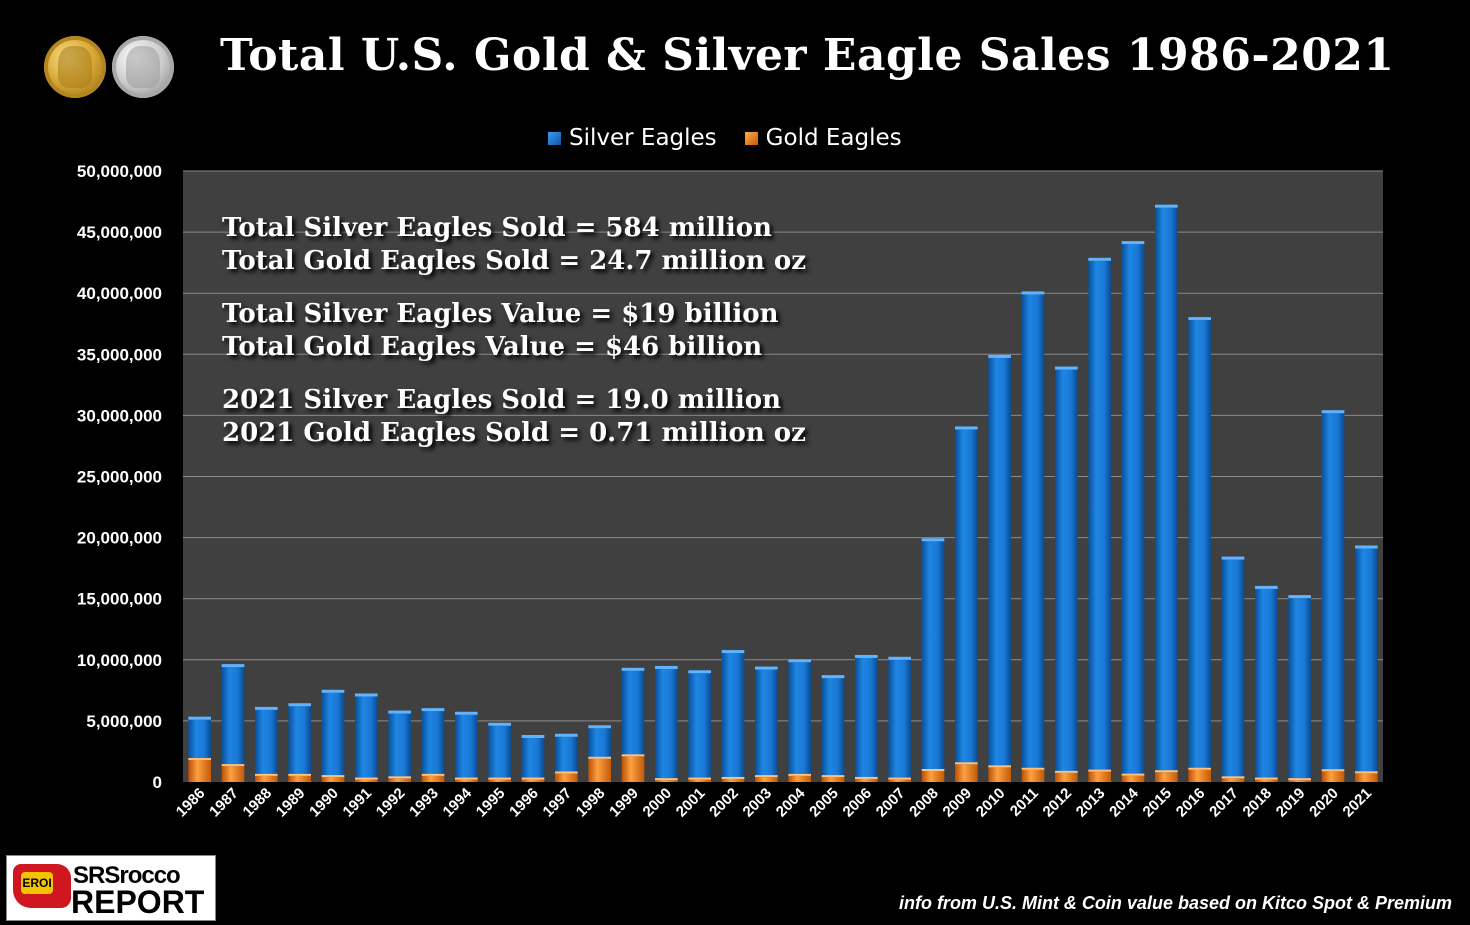 The height and width of the screenshot is (925, 1470). Describe the element at coordinates (658, 803) in the screenshot. I see `x-tick-label: 2000` at that location.